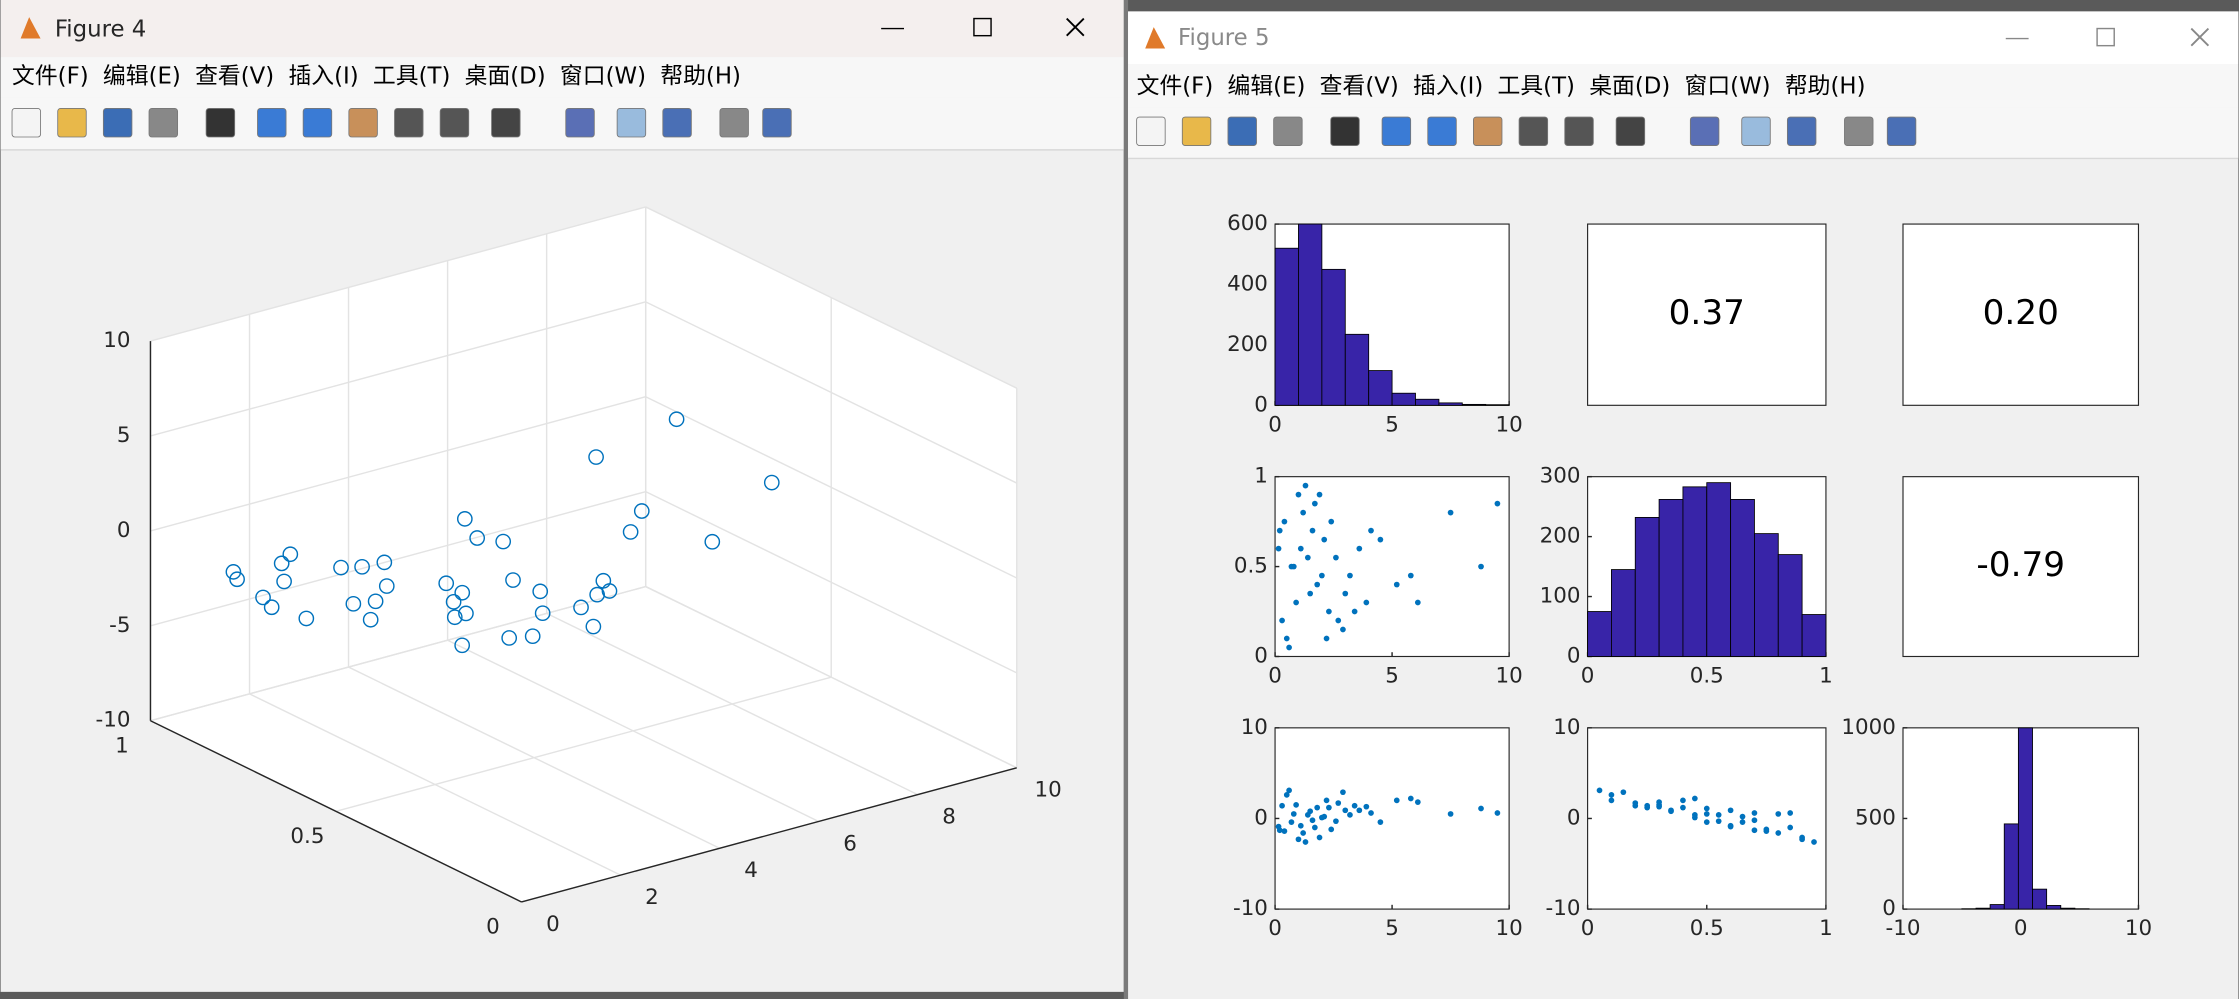  What do you see at coordinates (2021, 313) in the screenshot?
I see `correlation-label: 0.20` at bounding box center [2021, 313].